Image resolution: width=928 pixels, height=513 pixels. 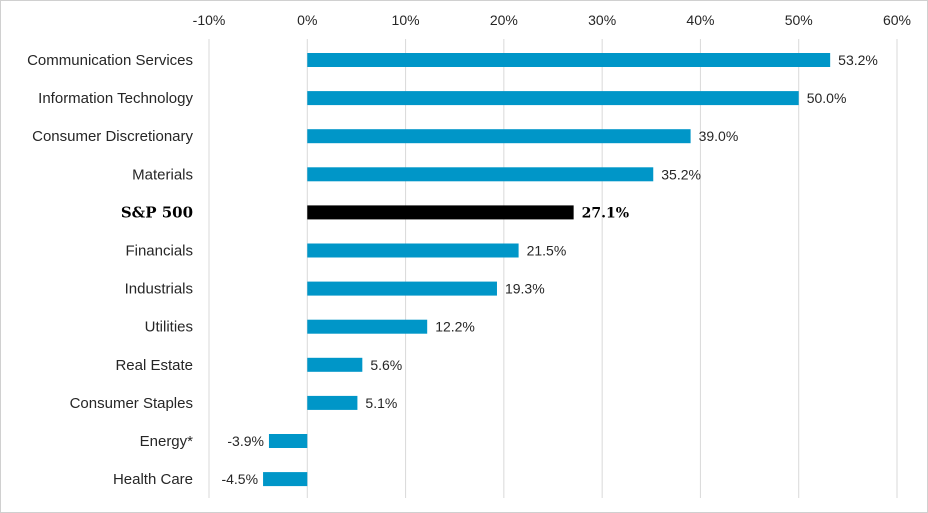 What do you see at coordinates (455, 327) in the screenshot?
I see `data-label: 12.2%` at bounding box center [455, 327].